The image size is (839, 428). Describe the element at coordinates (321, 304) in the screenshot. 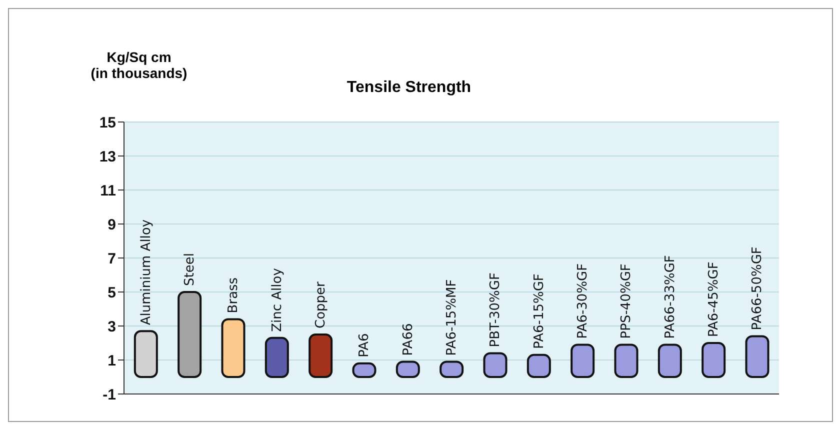

I see `x-tick-label: Copper` at that location.